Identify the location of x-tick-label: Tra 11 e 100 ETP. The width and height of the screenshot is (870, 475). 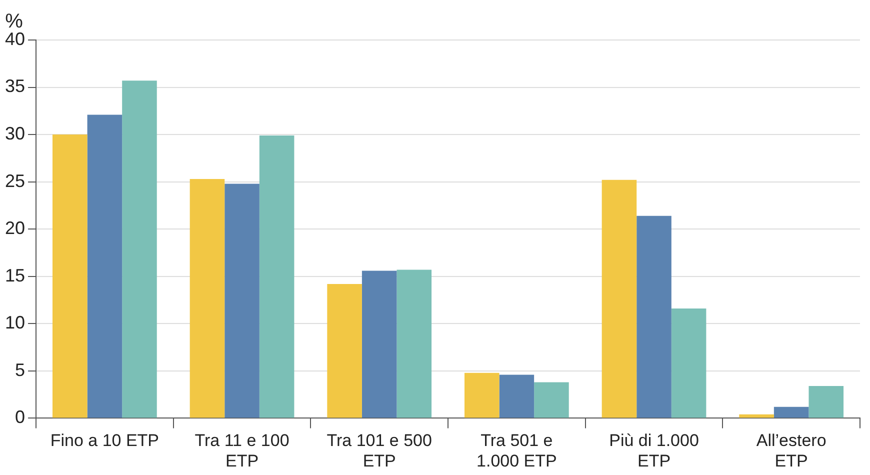
(242, 450).